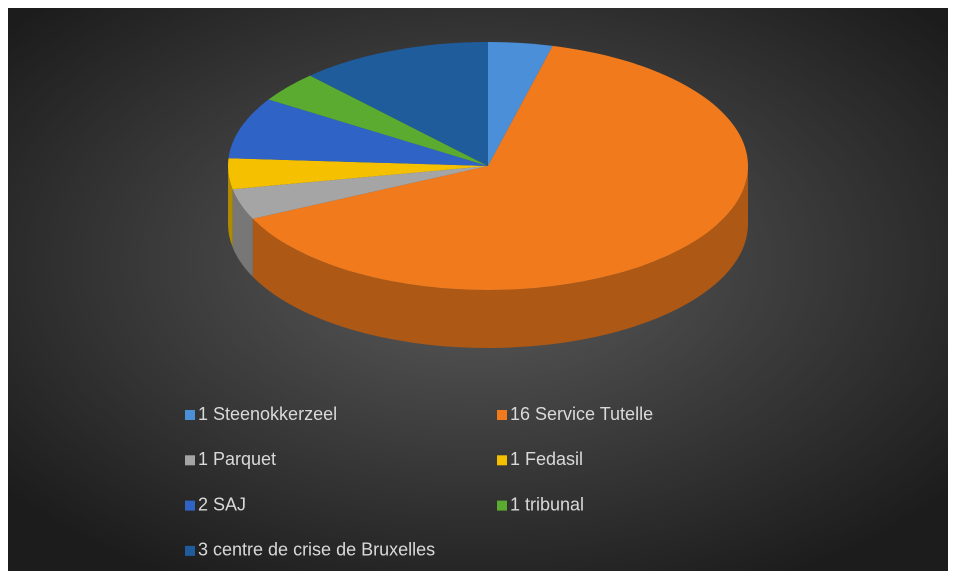 Image resolution: width=956 pixels, height=579 pixels. I want to click on legend-label: 3 centre de crise de Bruxelles, so click(316, 550).